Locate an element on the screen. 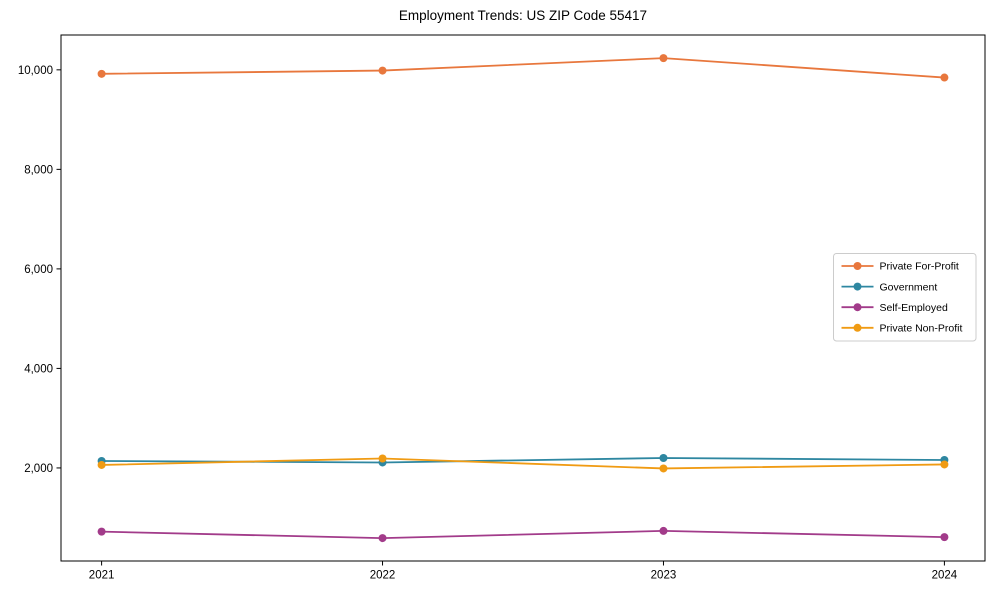 The width and height of the screenshot is (1000, 600). legend-label-private-for-profit: Private For-Profit is located at coordinates (919, 267).